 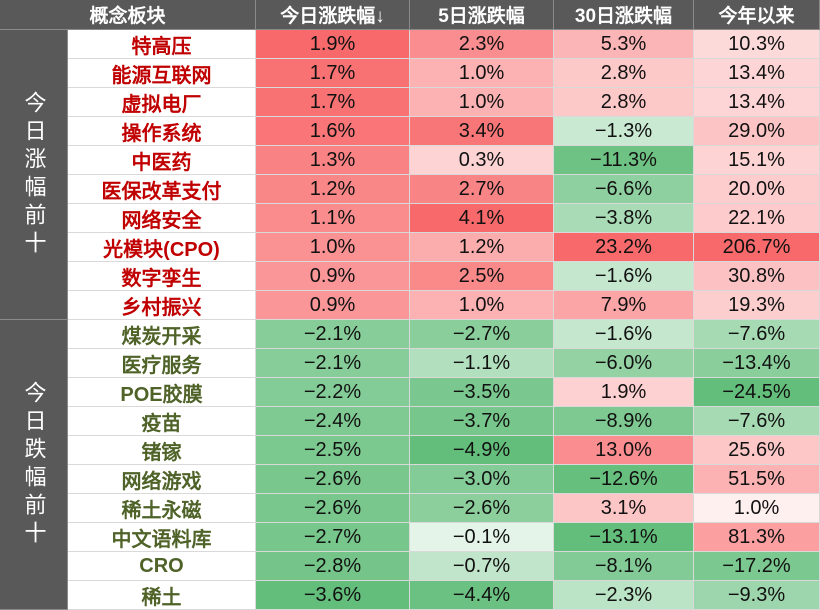 What do you see at coordinates (162, 218) in the screenshot?
I see `concept-name: 网络安全` at bounding box center [162, 218].